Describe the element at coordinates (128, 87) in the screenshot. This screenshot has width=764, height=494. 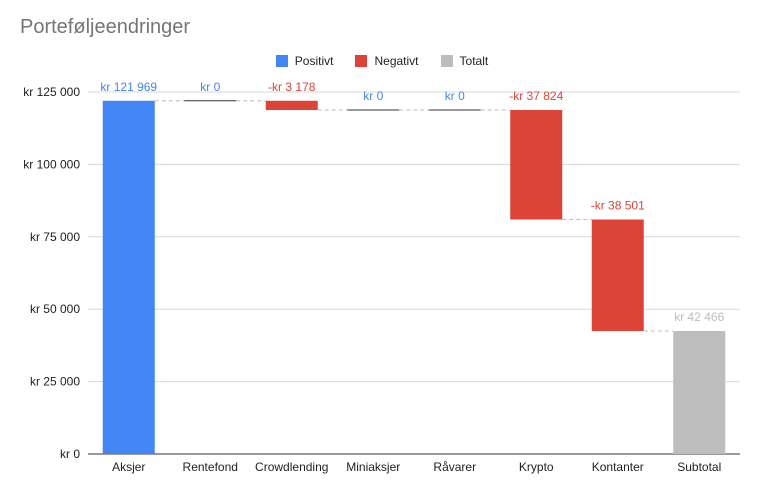
I see `data-label: kr 121 969` at that location.